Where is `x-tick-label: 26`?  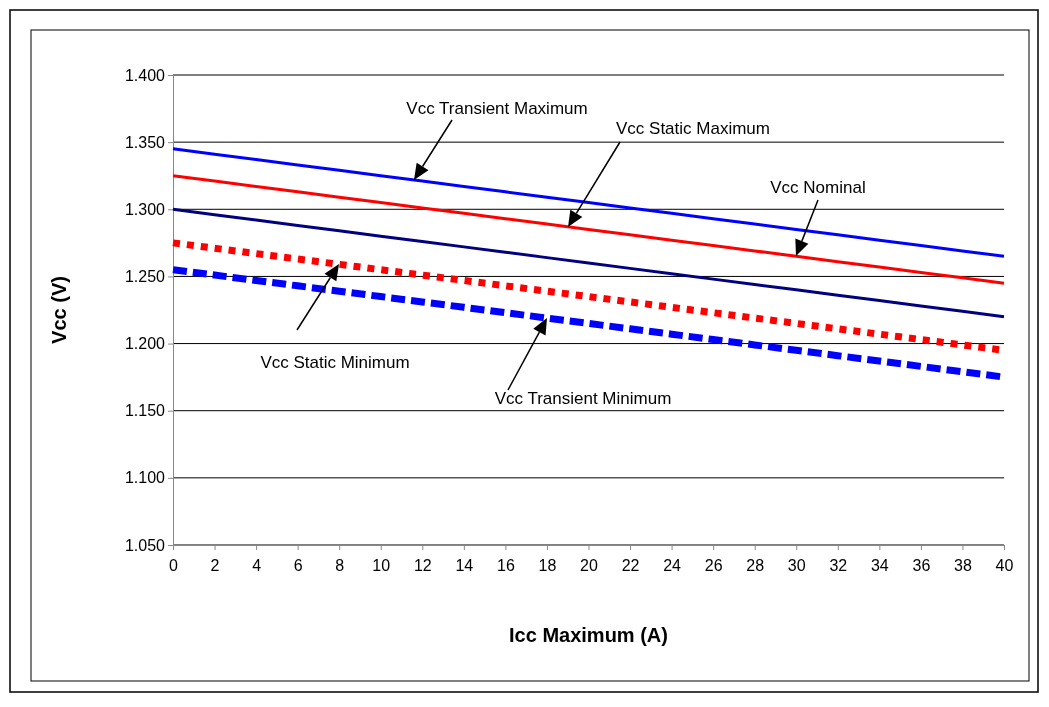 x-tick-label: 26 is located at coordinates (713, 565).